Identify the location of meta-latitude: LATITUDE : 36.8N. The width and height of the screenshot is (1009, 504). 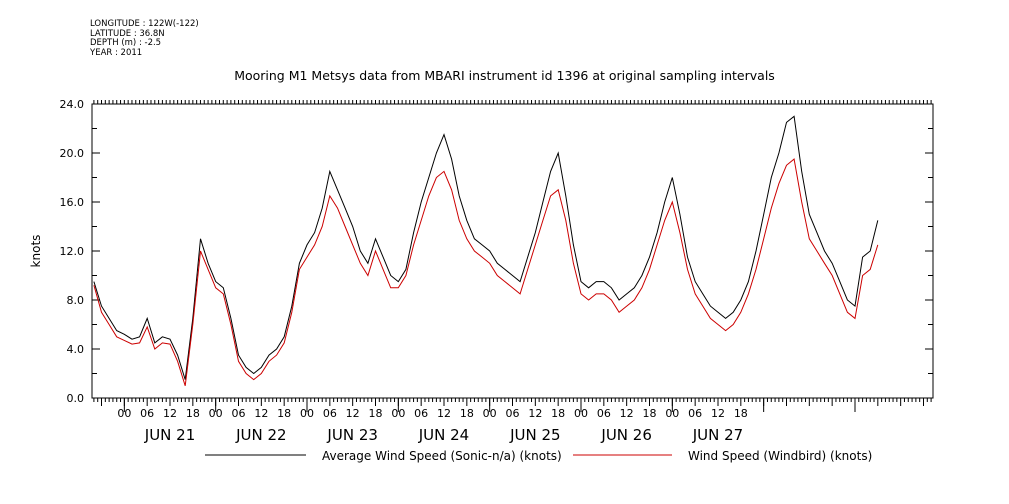
(127, 33).